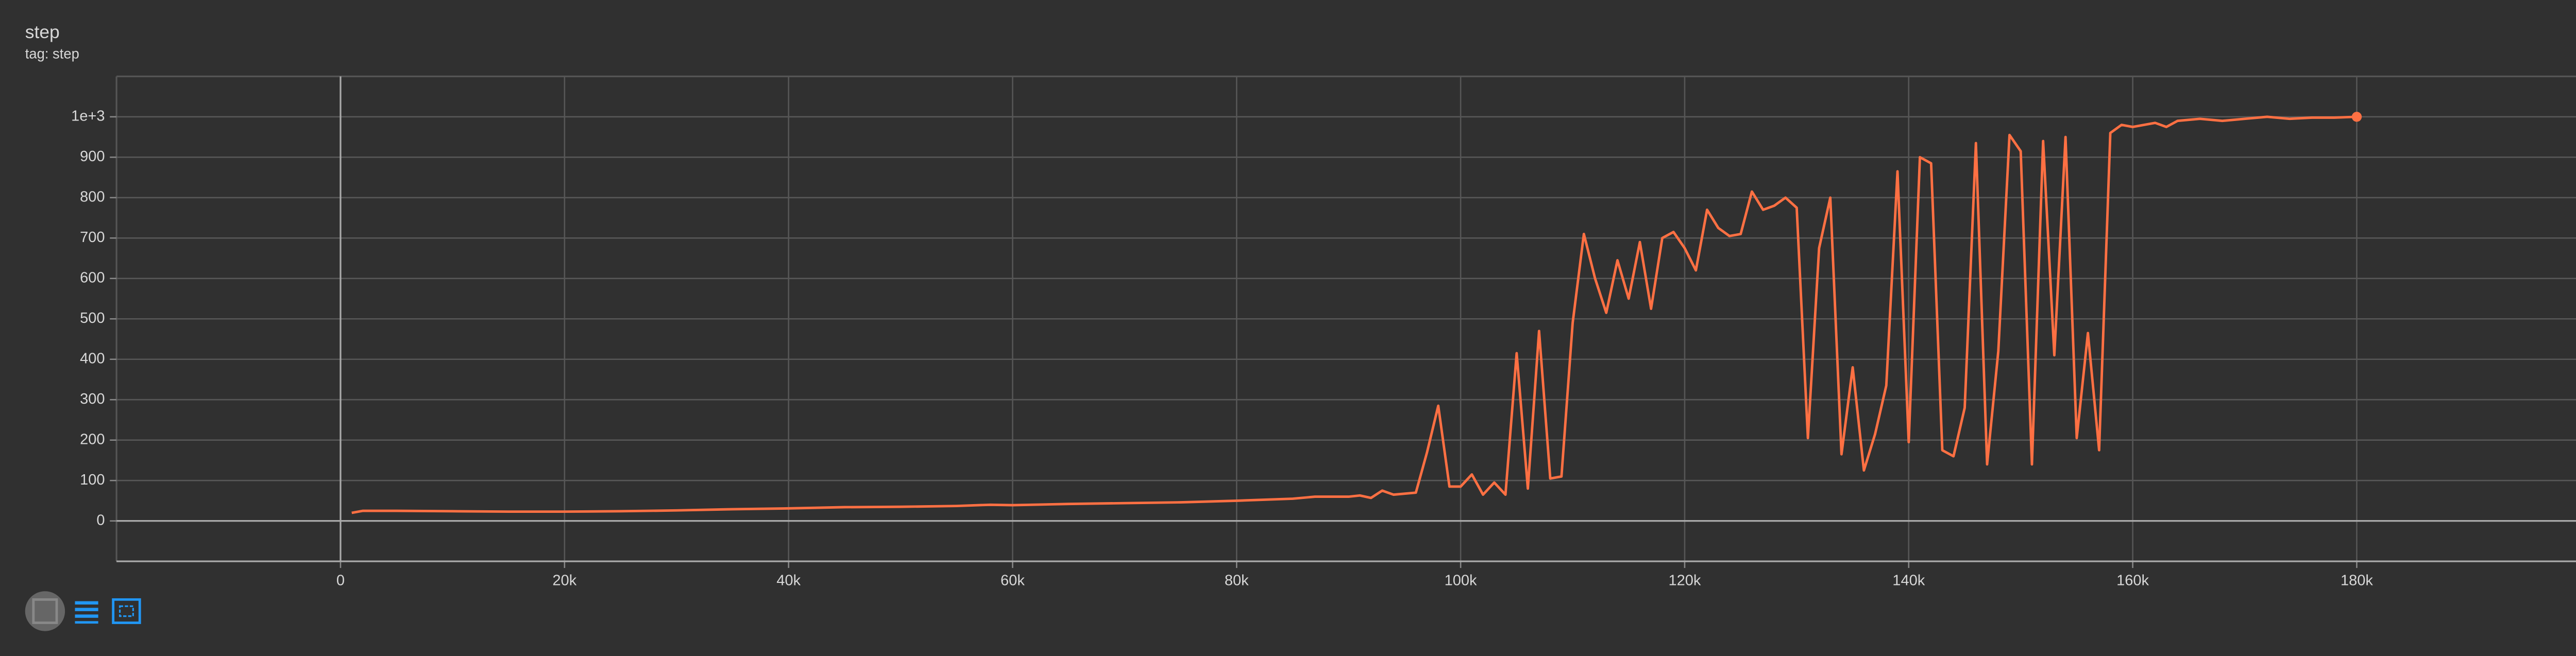 The image size is (2576, 656). What do you see at coordinates (2357, 581) in the screenshot?
I see `x-tick-label: 180k` at bounding box center [2357, 581].